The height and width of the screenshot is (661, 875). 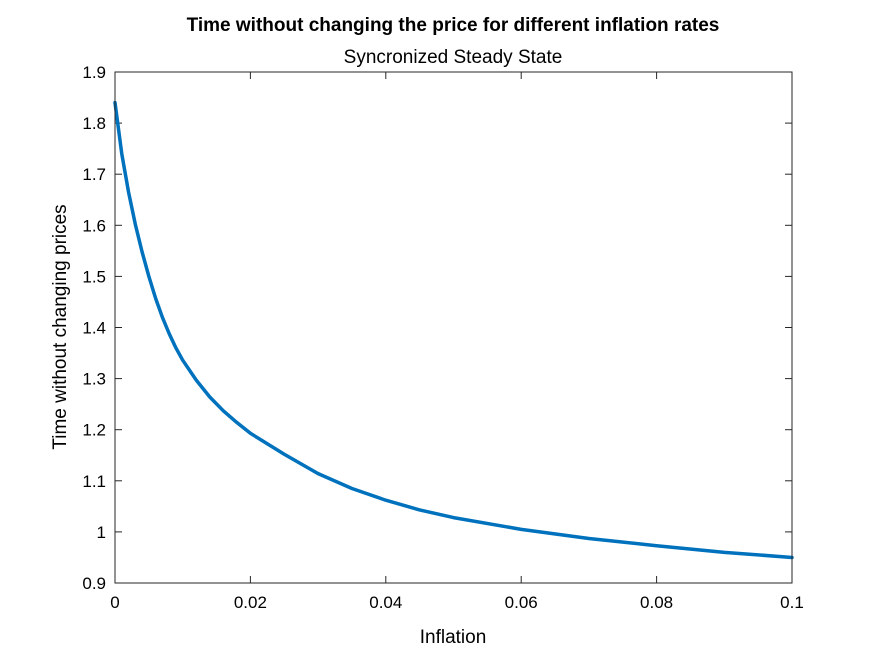 What do you see at coordinates (521, 602) in the screenshot?
I see `x-tick-label: 0.06` at bounding box center [521, 602].